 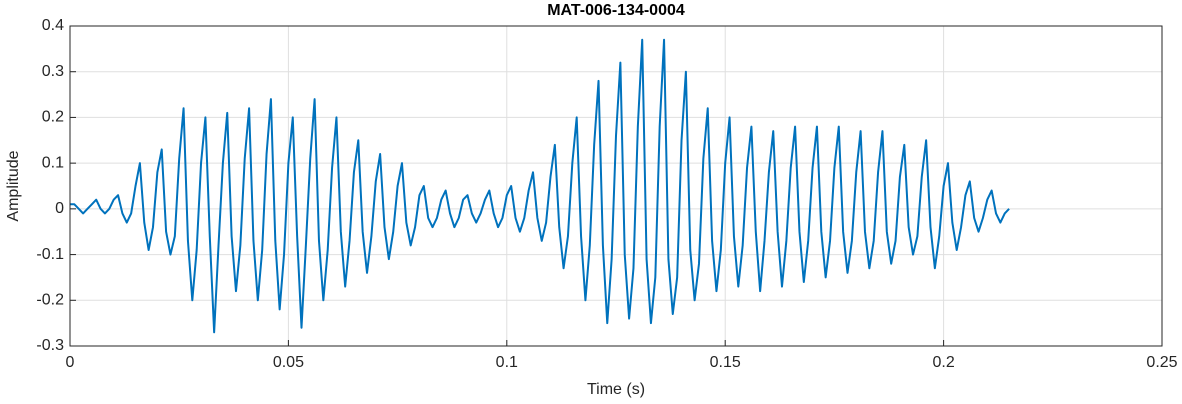 I want to click on x-tick-label: 0.15, so click(x=725, y=362).